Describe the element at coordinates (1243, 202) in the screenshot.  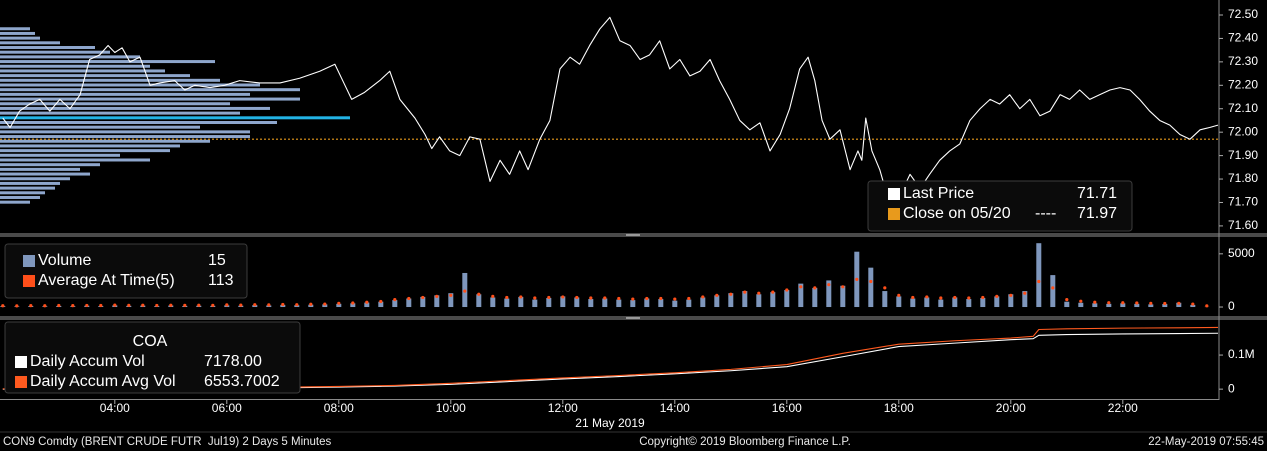
I see `y-tick-label: 71.70` at that location.